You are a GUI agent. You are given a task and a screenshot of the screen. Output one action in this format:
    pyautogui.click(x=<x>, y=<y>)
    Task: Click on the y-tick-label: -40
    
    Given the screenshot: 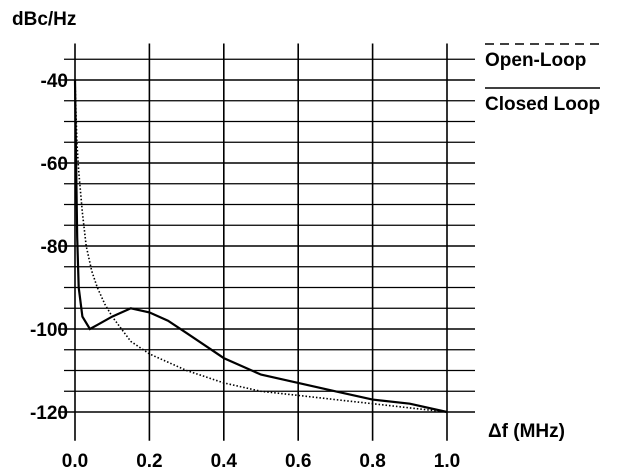 What is the action you would take?
    pyautogui.click(x=54, y=81)
    